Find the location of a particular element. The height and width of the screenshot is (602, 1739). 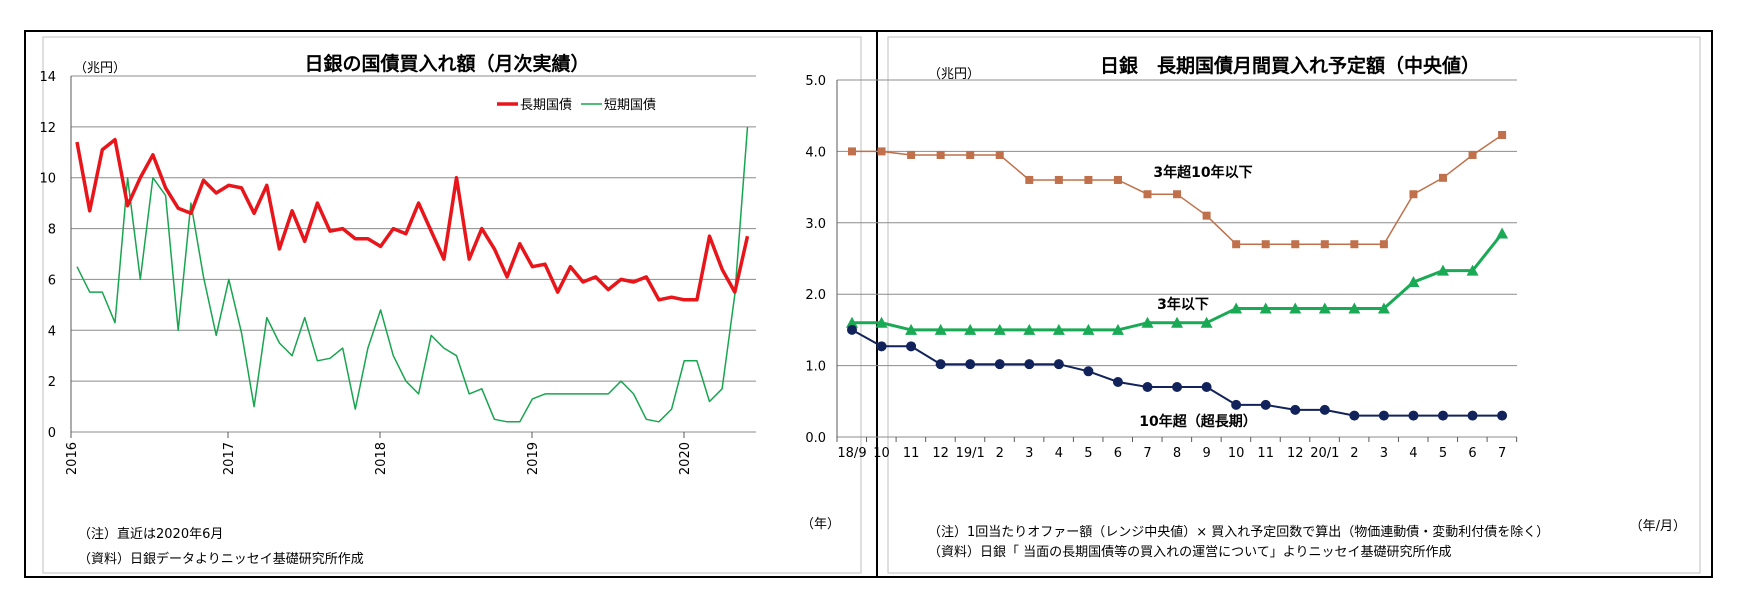

y-tick-label: 2.0 is located at coordinates (815, 295).